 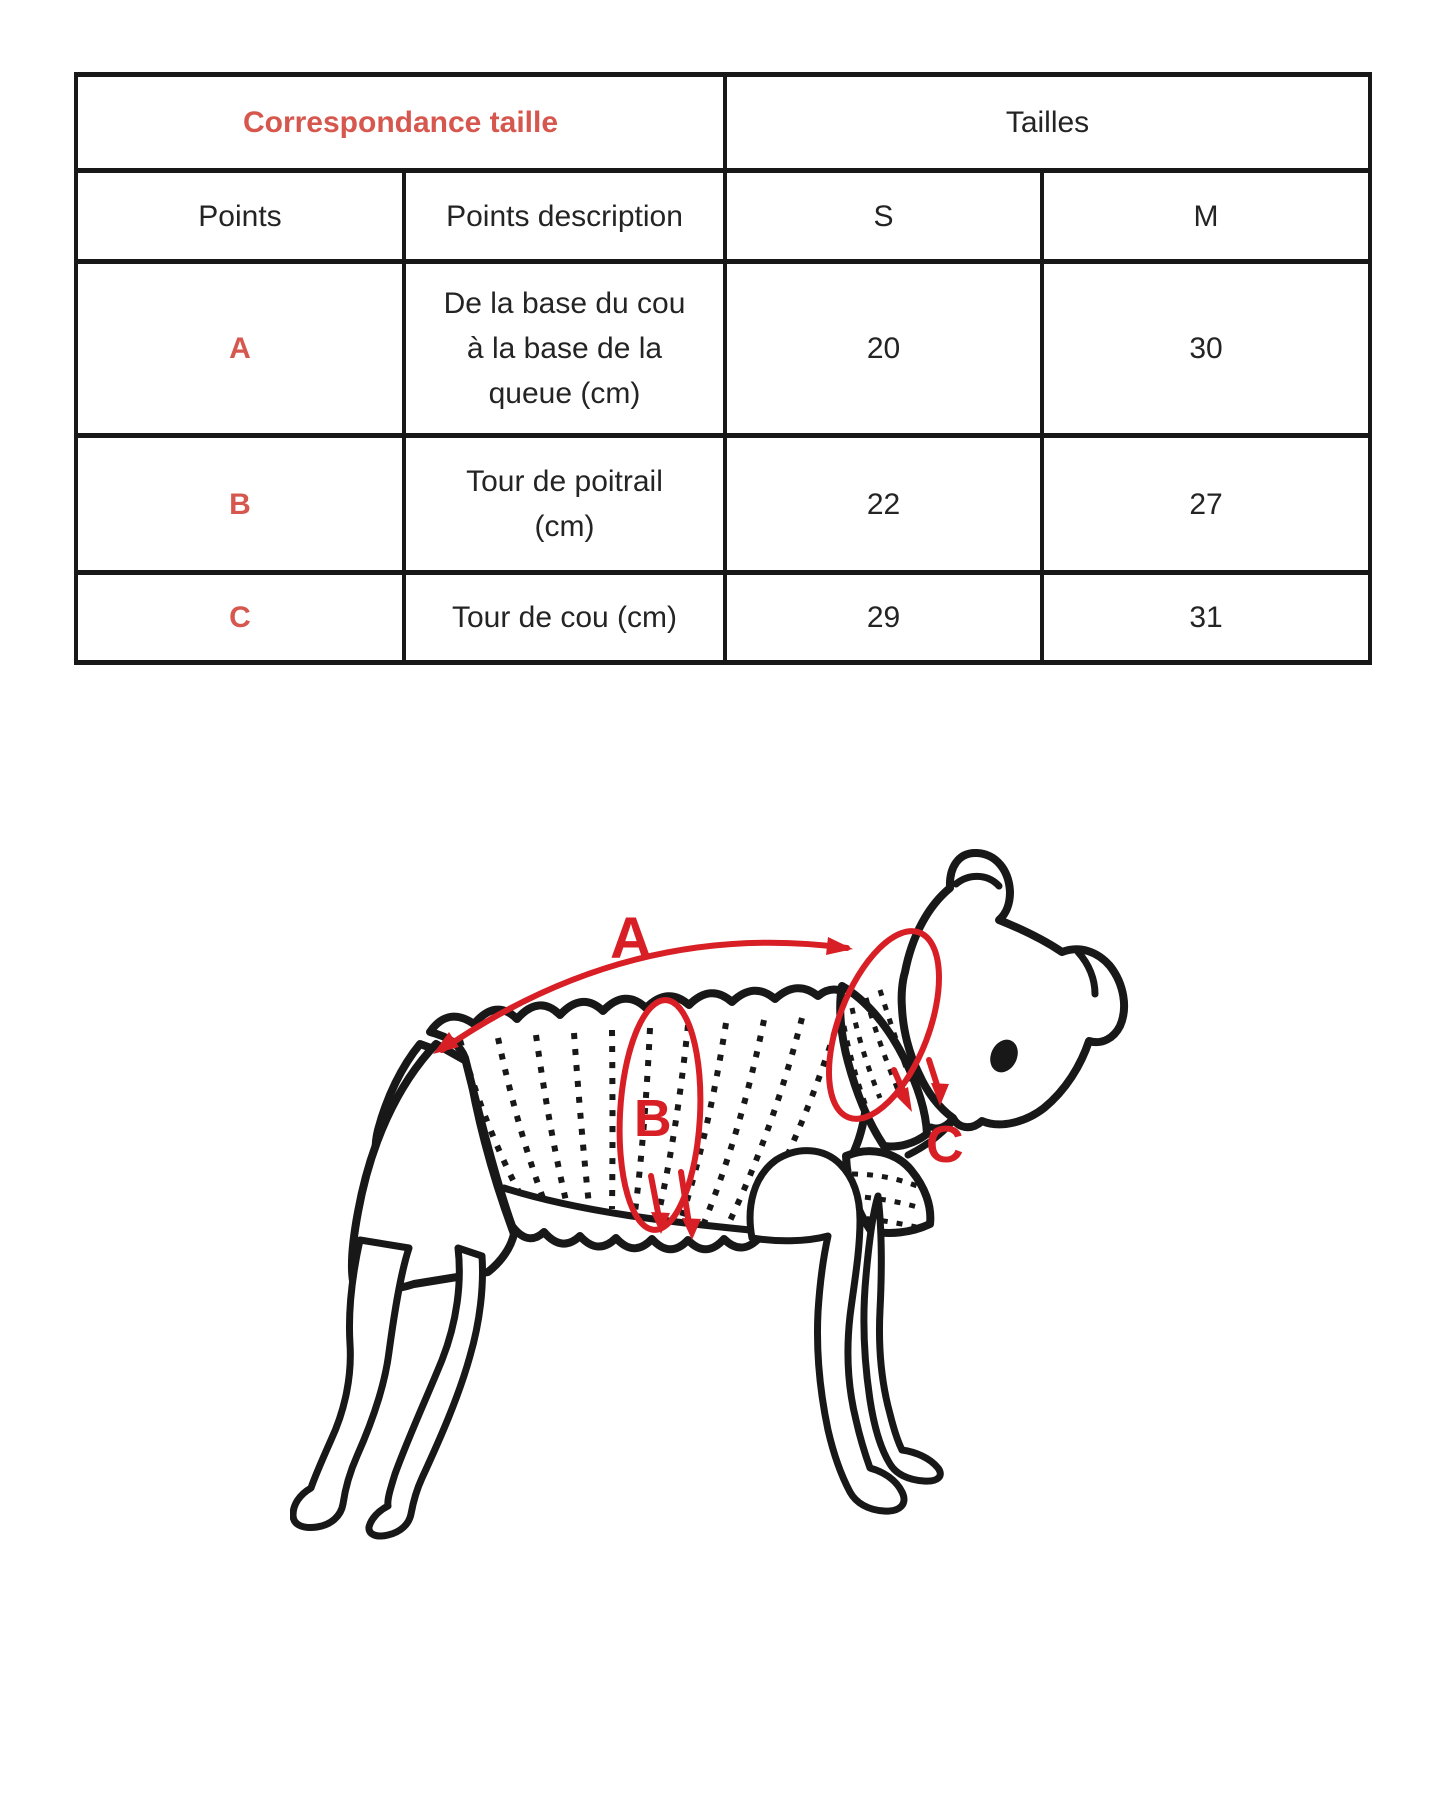 I want to click on measurement-arrow-b1, so click(x=655, y=1197).